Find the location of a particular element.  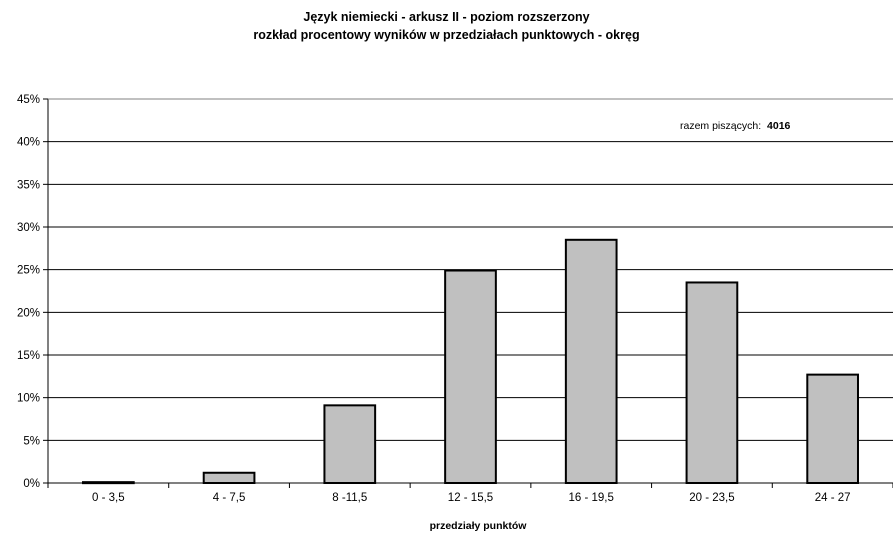

y-tick-label: 15% is located at coordinates (28, 356).